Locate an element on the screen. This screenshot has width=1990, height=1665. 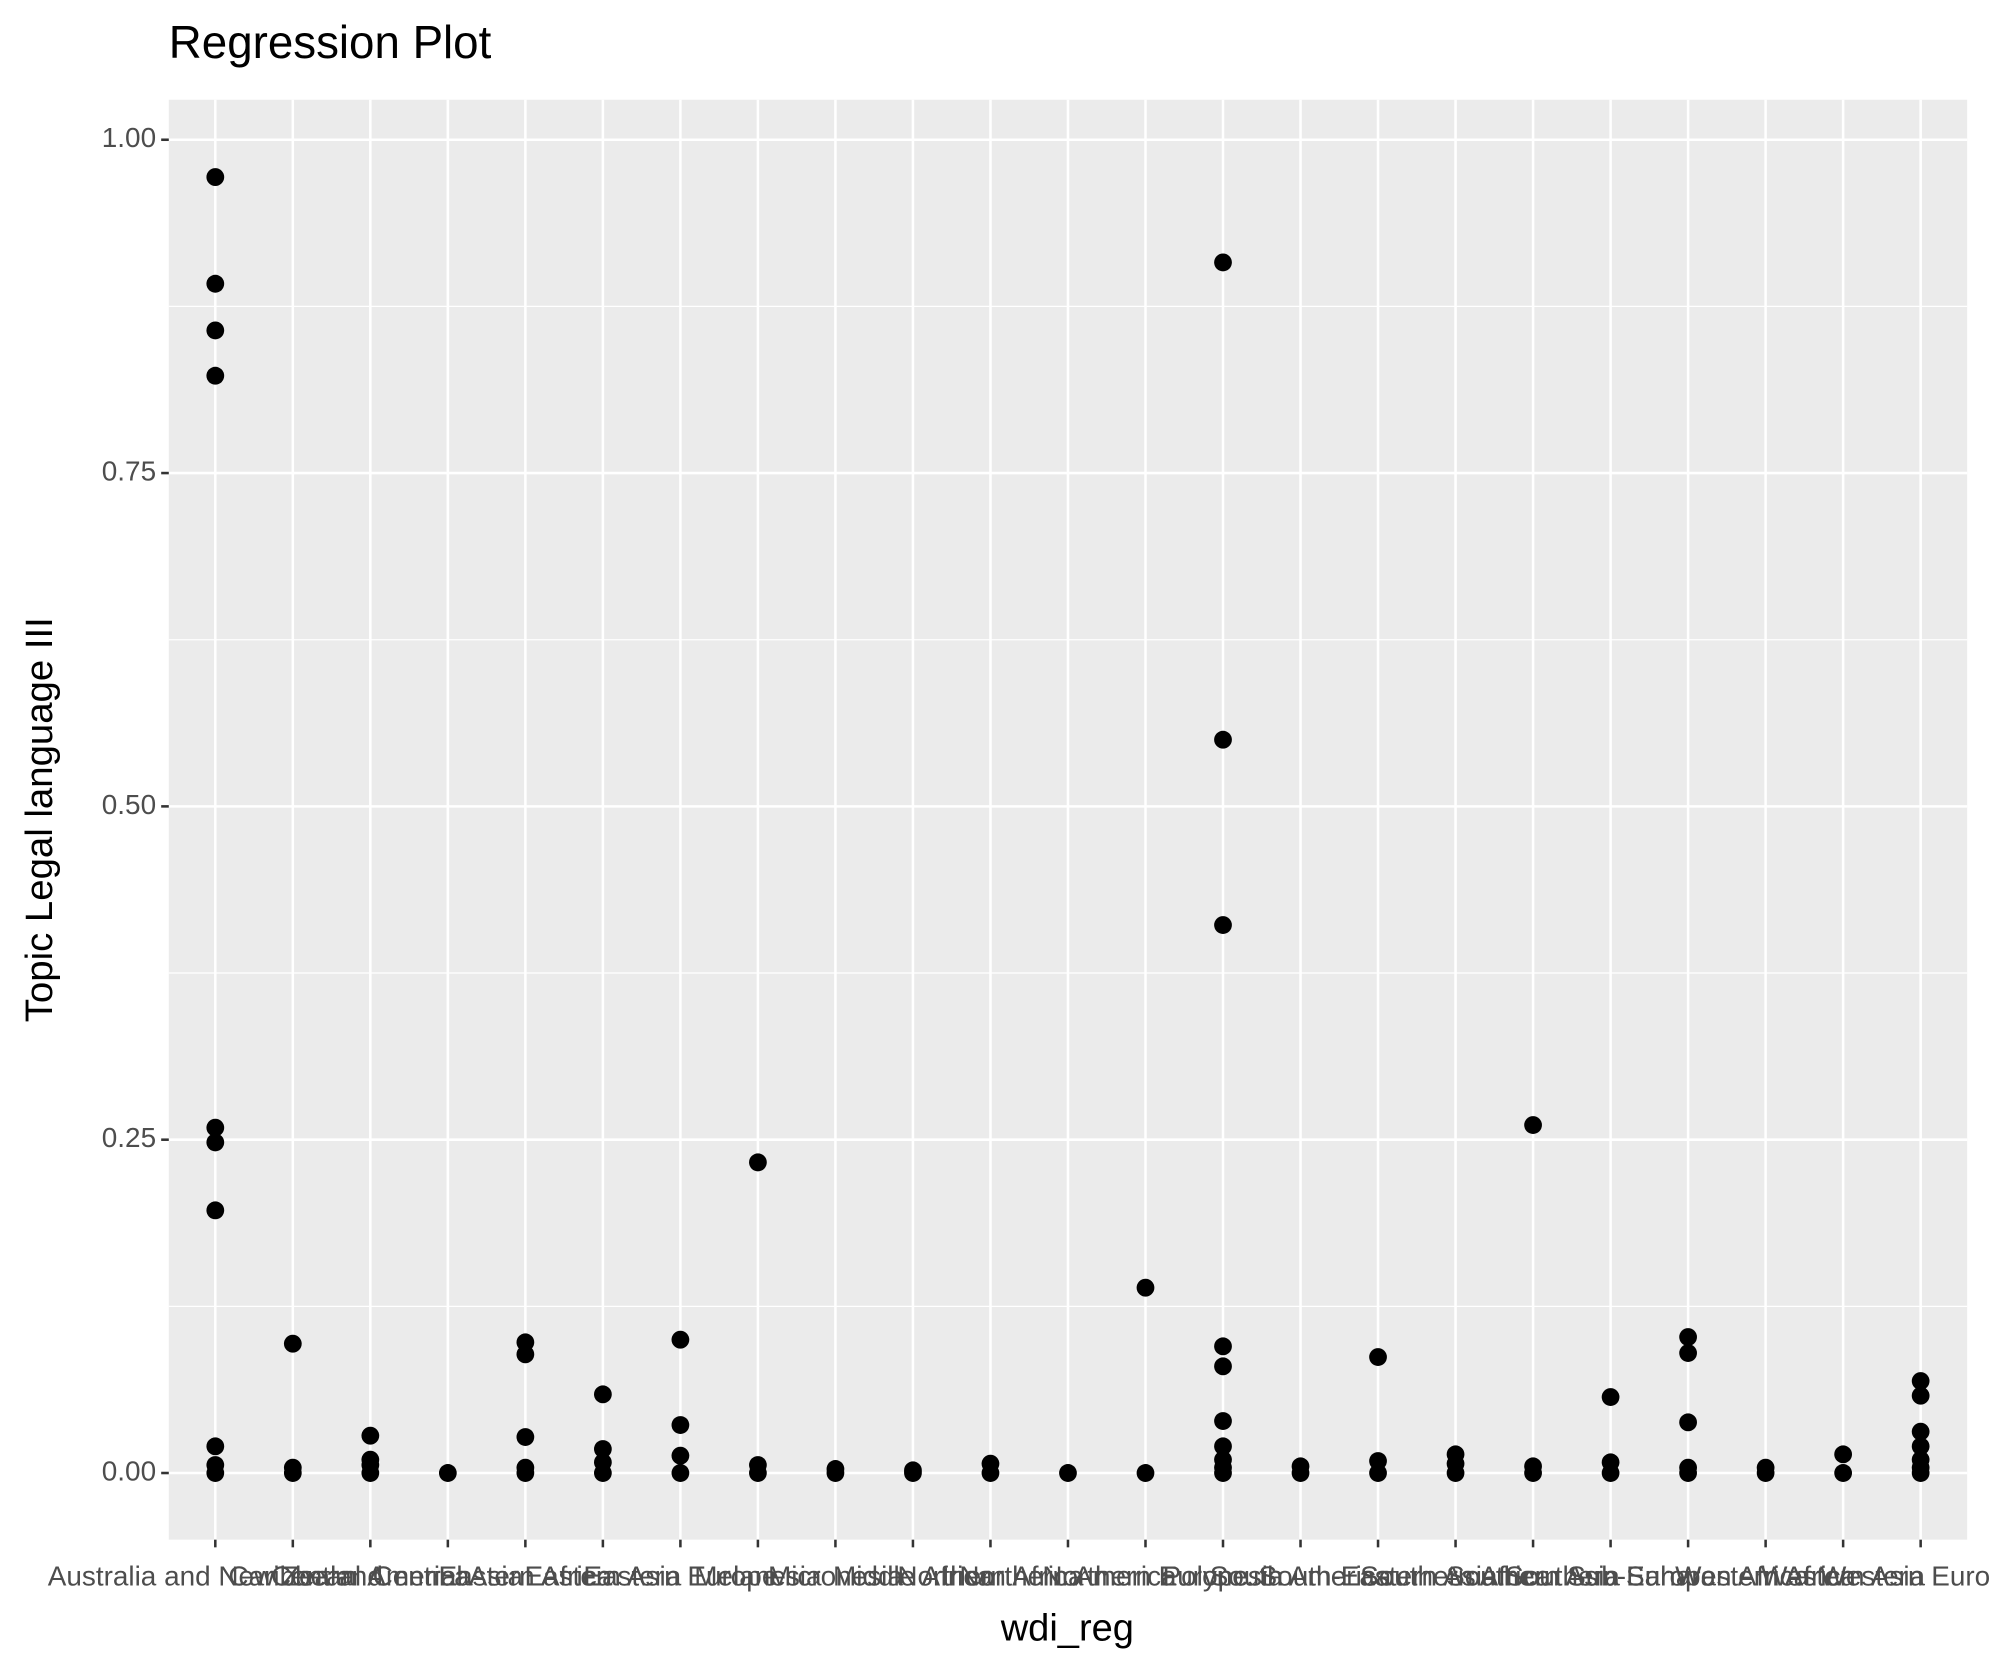
x-tick-label: Southern Europe is located at coordinates (1610, 1575).